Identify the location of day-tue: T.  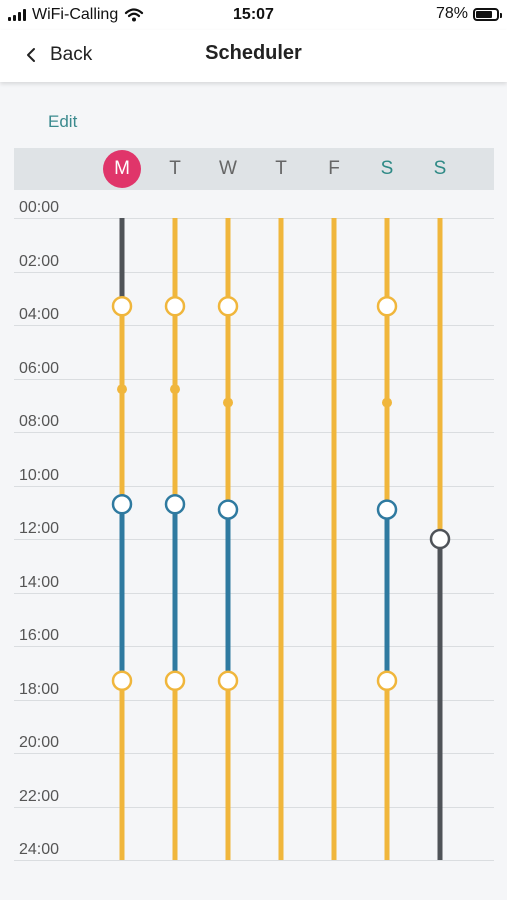
(175, 169).